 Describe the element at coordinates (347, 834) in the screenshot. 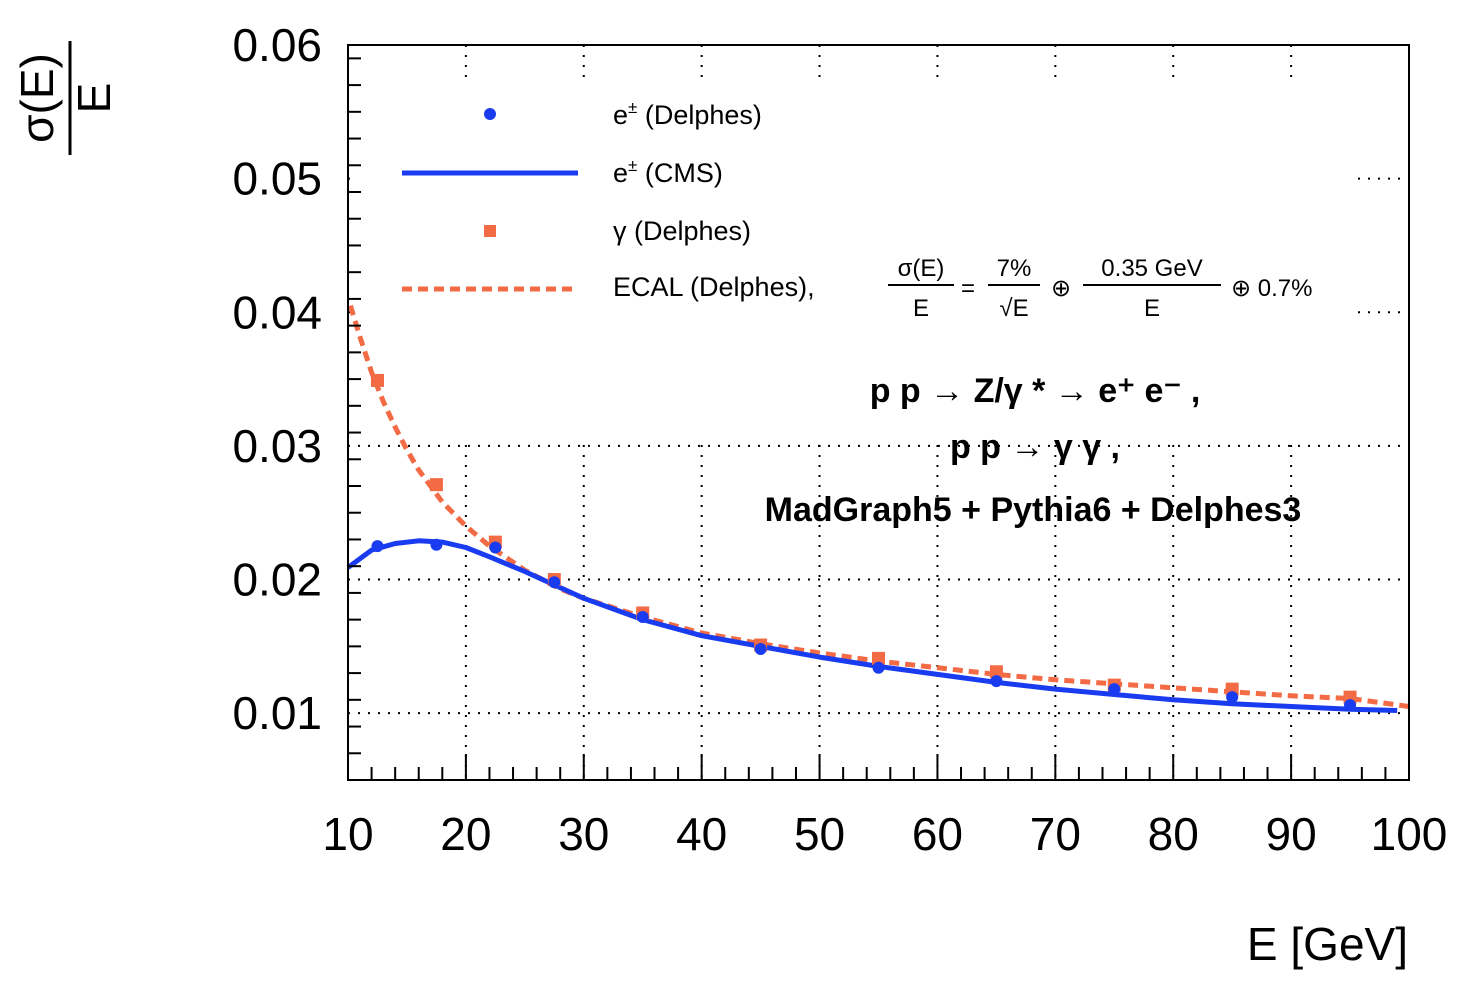

I see `x-tick-label: 10` at that location.